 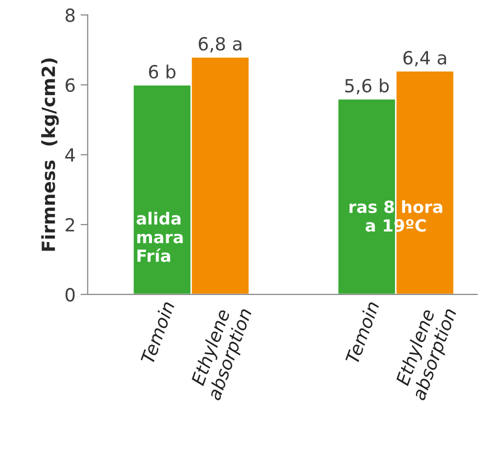 What do you see at coordinates (70, 155) in the screenshot?
I see `y-tick-label: 4` at bounding box center [70, 155].